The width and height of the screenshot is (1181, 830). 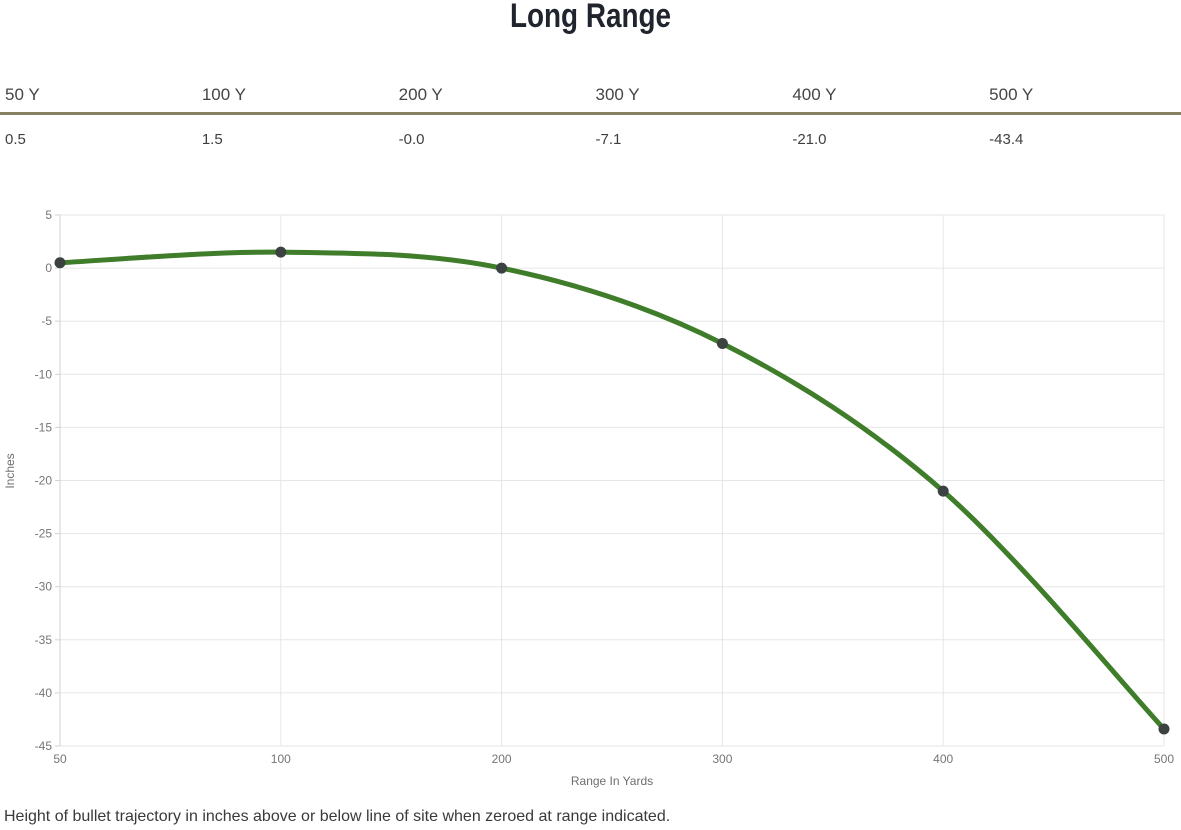 What do you see at coordinates (281, 759) in the screenshot?
I see `x-tick-label: 100` at bounding box center [281, 759].